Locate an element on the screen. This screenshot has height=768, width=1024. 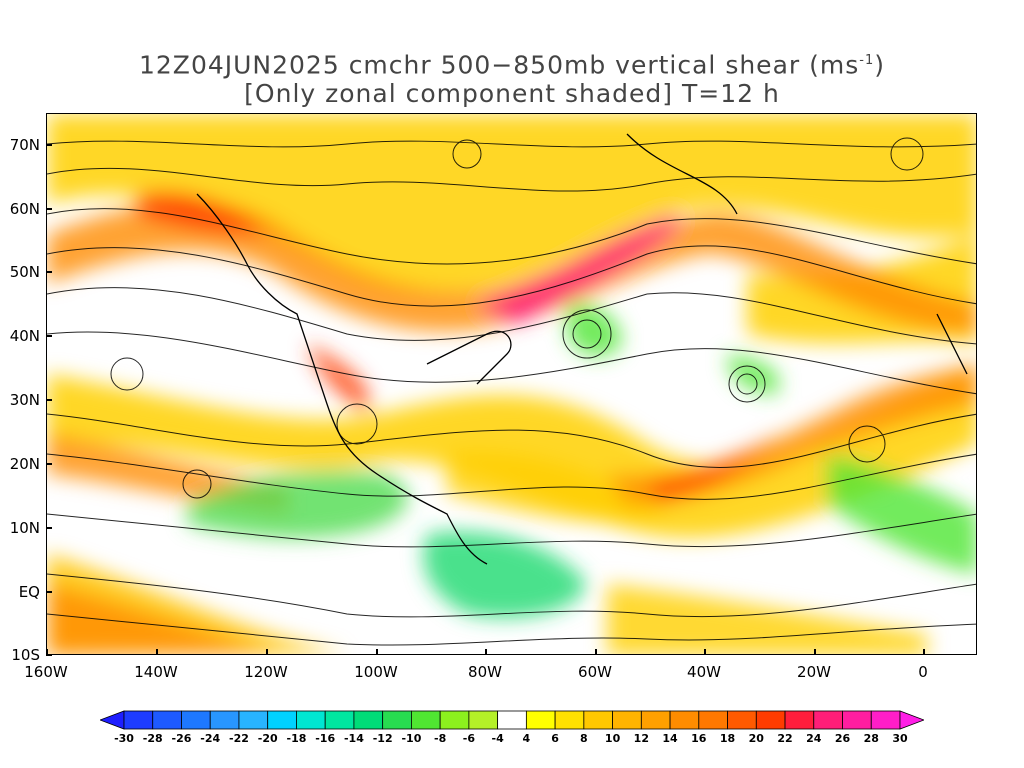
lon-label-120w: 120W is located at coordinates (266, 672).